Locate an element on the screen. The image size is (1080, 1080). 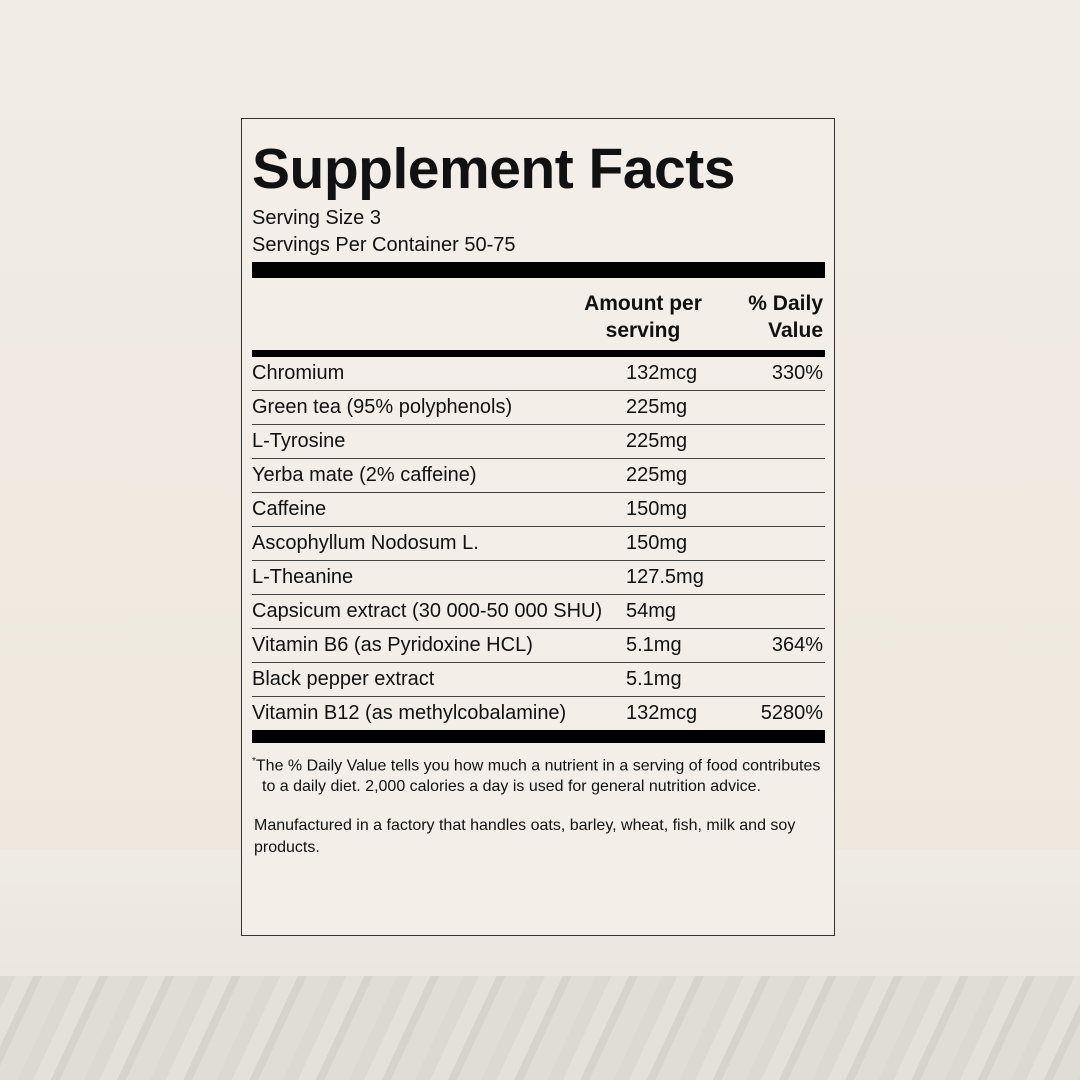
table-row: Green tea (95% polyphenols) 225mg is located at coordinates (538, 408).